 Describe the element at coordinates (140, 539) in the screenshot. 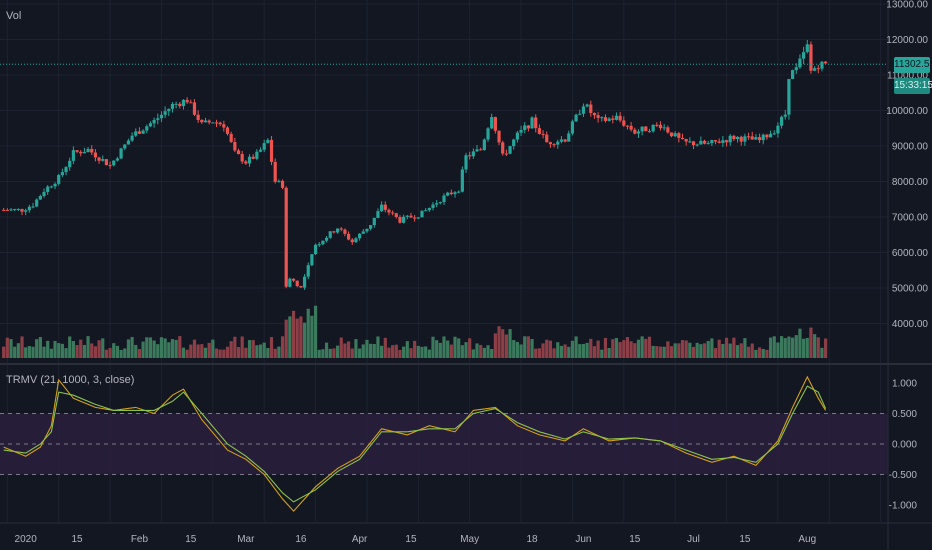

I see `x-tick-label: Feb` at that location.